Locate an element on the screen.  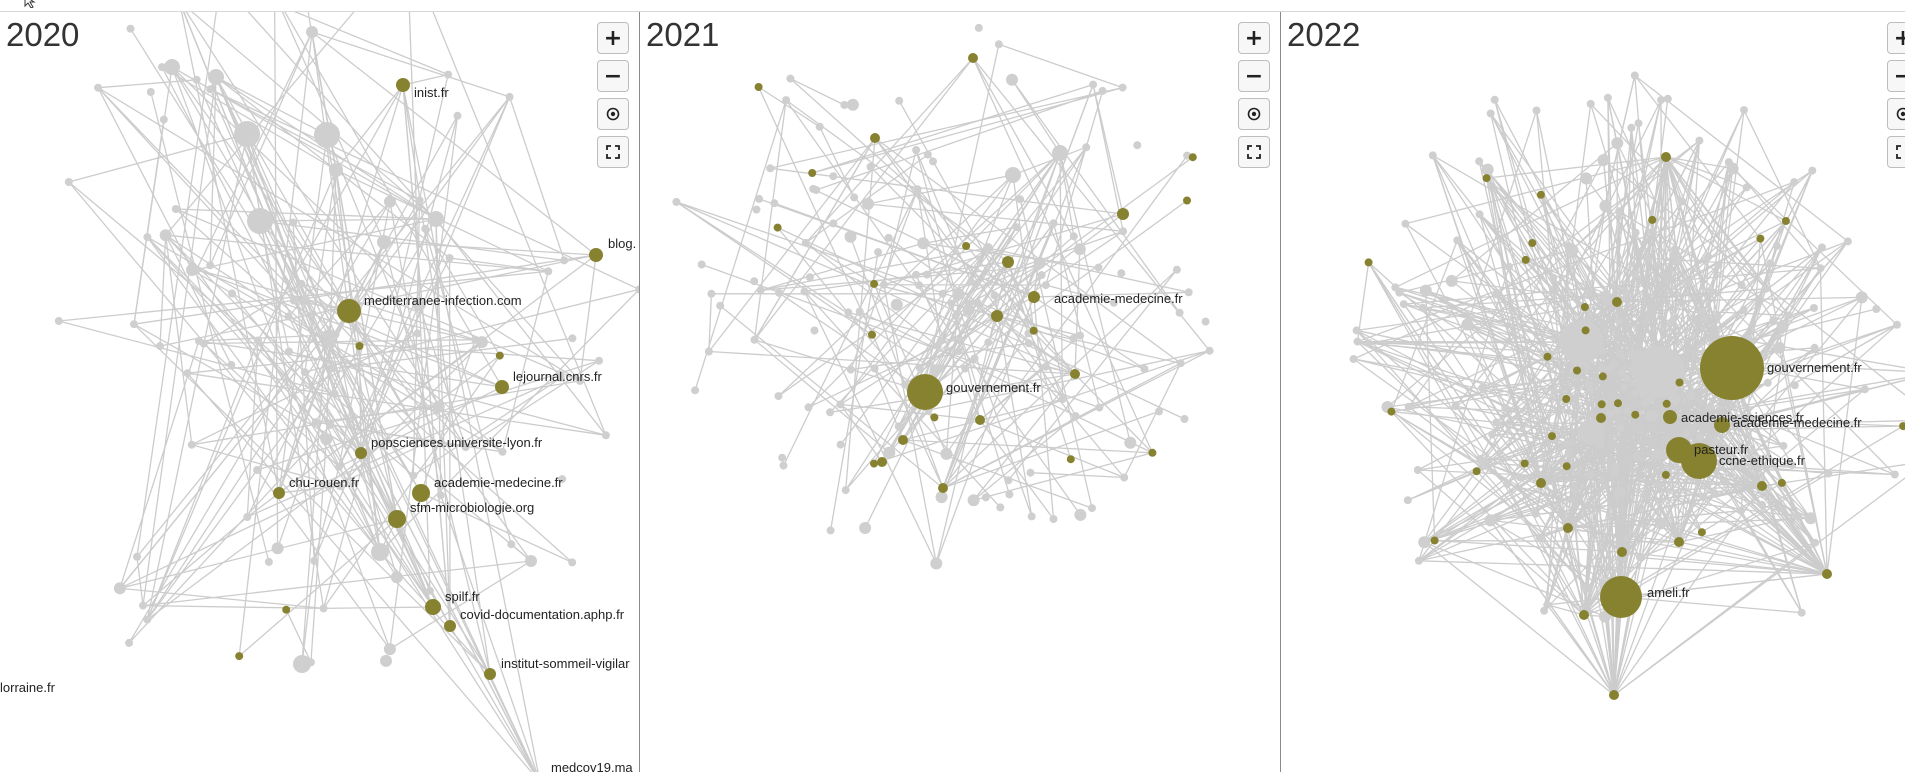
node-label: covid-documentation.aphp.fr is located at coordinates (542, 614).